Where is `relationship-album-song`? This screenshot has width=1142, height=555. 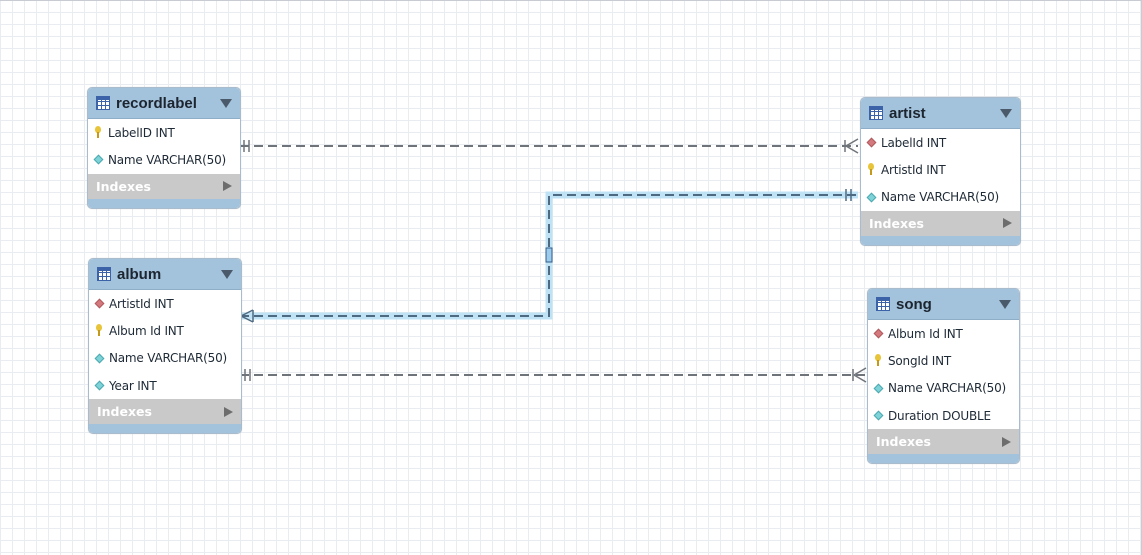
relationship-album-song is located at coordinates (553, 375).